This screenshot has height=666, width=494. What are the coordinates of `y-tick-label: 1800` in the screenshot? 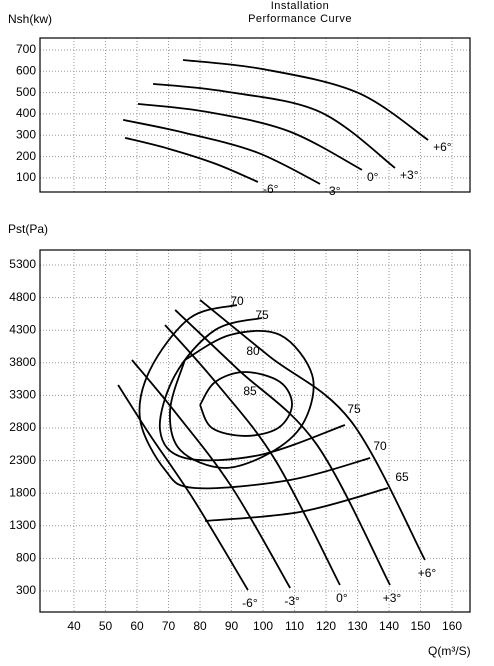 It's located at (22, 492).